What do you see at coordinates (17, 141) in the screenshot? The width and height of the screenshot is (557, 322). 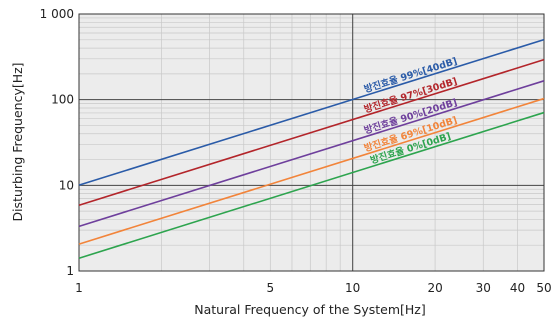 I see `y-axis-title: Disturbing Frequency[Hz]` at bounding box center [17, 141].